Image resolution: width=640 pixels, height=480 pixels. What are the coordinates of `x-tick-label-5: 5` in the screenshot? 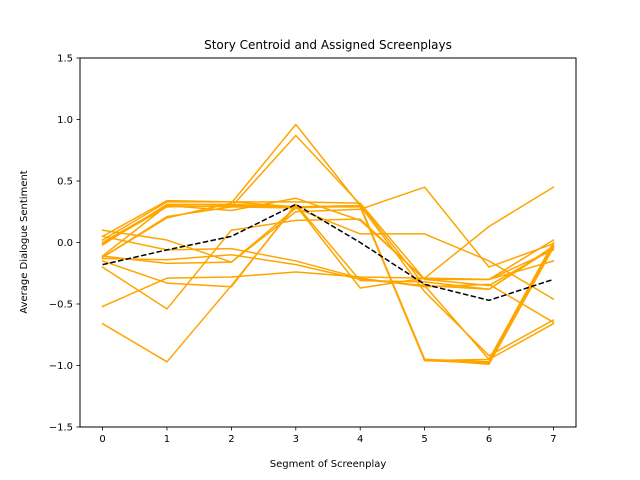 It's located at (424, 439).